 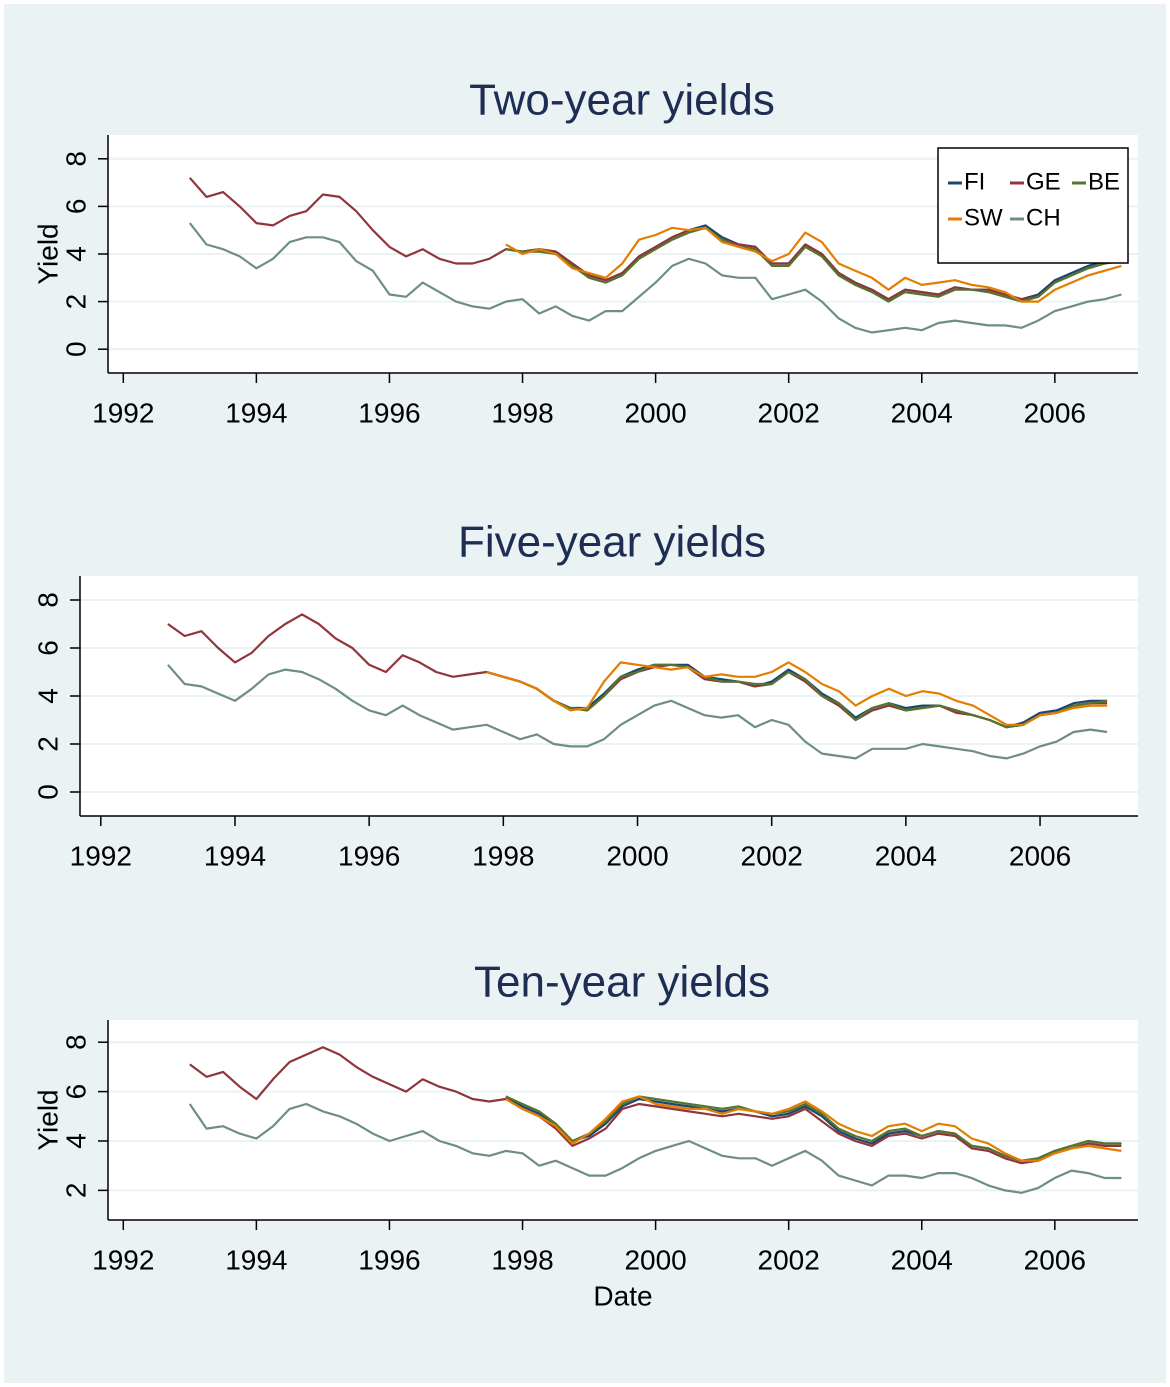 What do you see at coordinates (622, 1295) in the screenshot?
I see `x-axis-label: Date` at bounding box center [622, 1295].